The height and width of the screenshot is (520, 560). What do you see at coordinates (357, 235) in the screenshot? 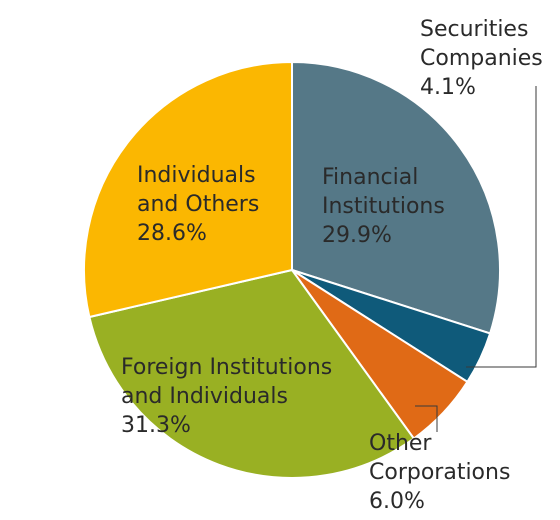
I see `slice-value: 29.9%` at bounding box center [357, 235].